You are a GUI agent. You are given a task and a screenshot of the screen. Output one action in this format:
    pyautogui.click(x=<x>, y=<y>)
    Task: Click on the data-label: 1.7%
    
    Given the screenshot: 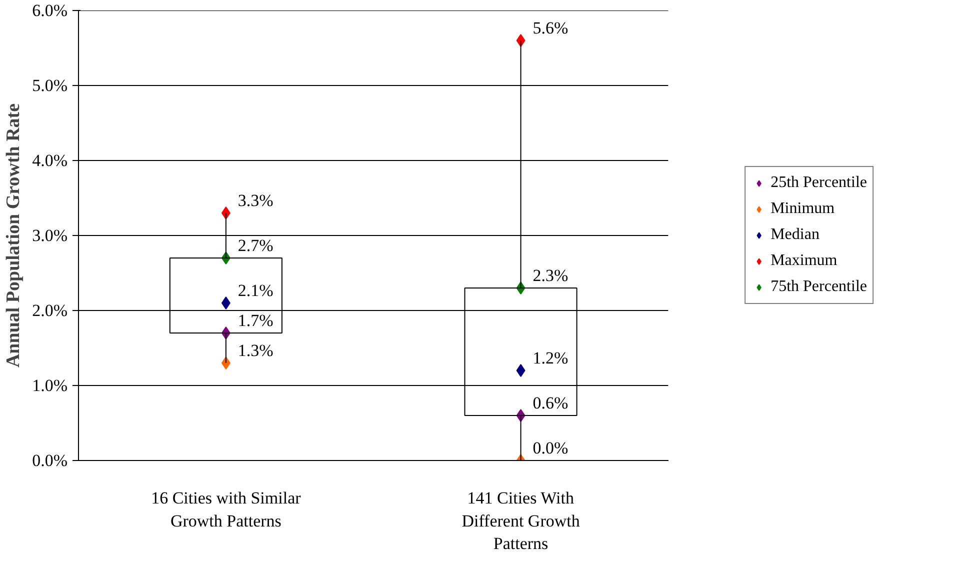 What is the action you would take?
    pyautogui.click(x=256, y=320)
    